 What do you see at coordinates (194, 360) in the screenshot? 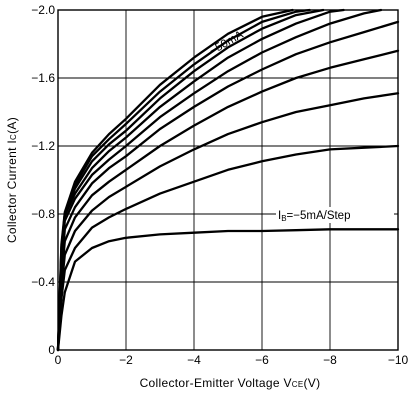
I see `x-tick-label: −4` at bounding box center [194, 360].